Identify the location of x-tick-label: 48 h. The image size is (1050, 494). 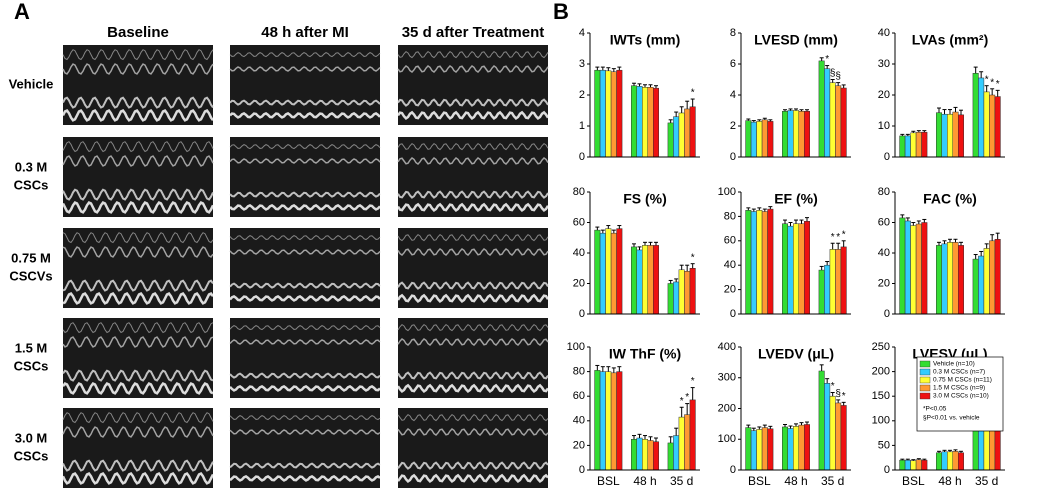
(644, 481).